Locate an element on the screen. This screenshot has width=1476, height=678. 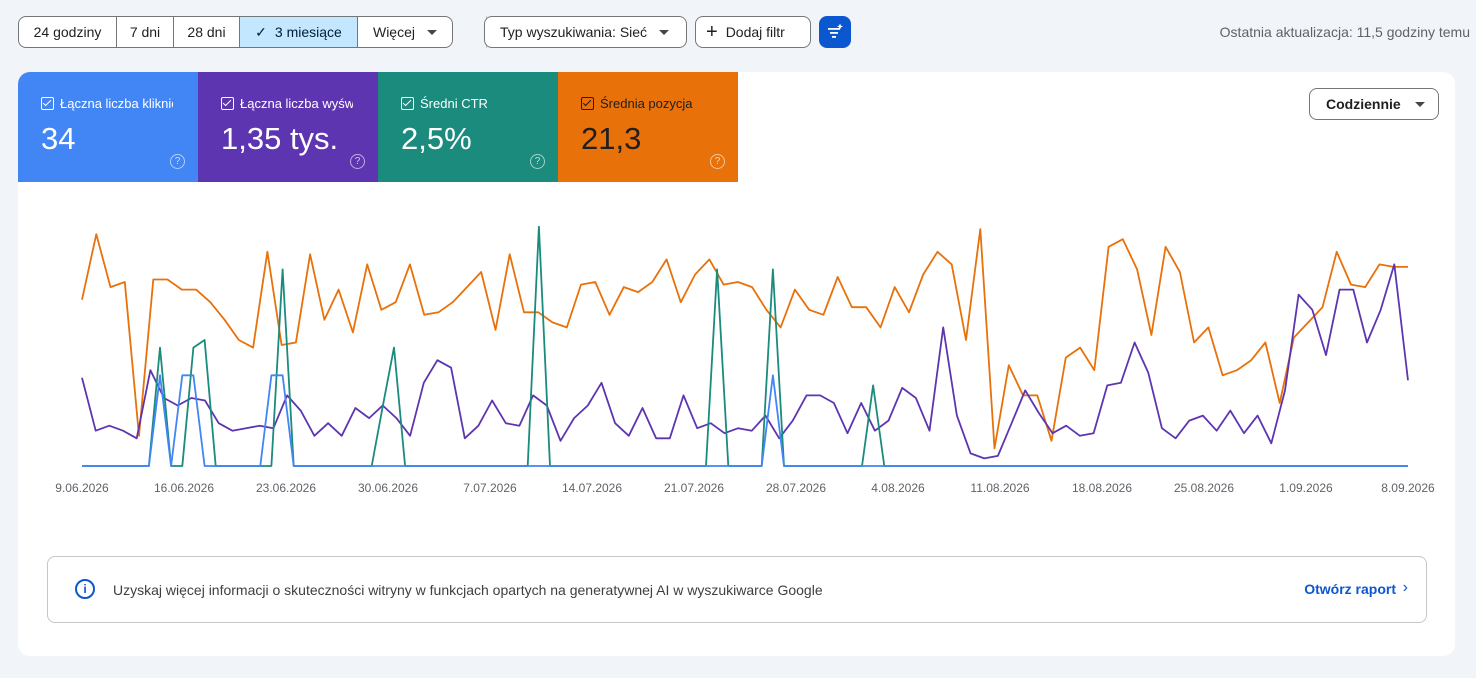
range-more-button: Więcej is located at coordinates (405, 32).